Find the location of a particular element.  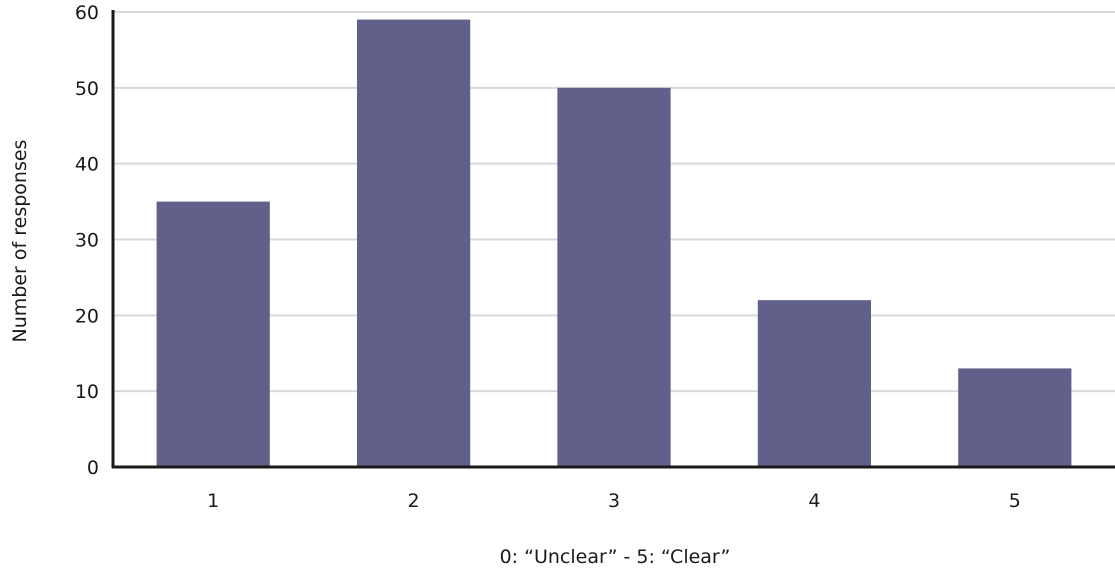

y-tick-label: 40 is located at coordinates (87, 165).